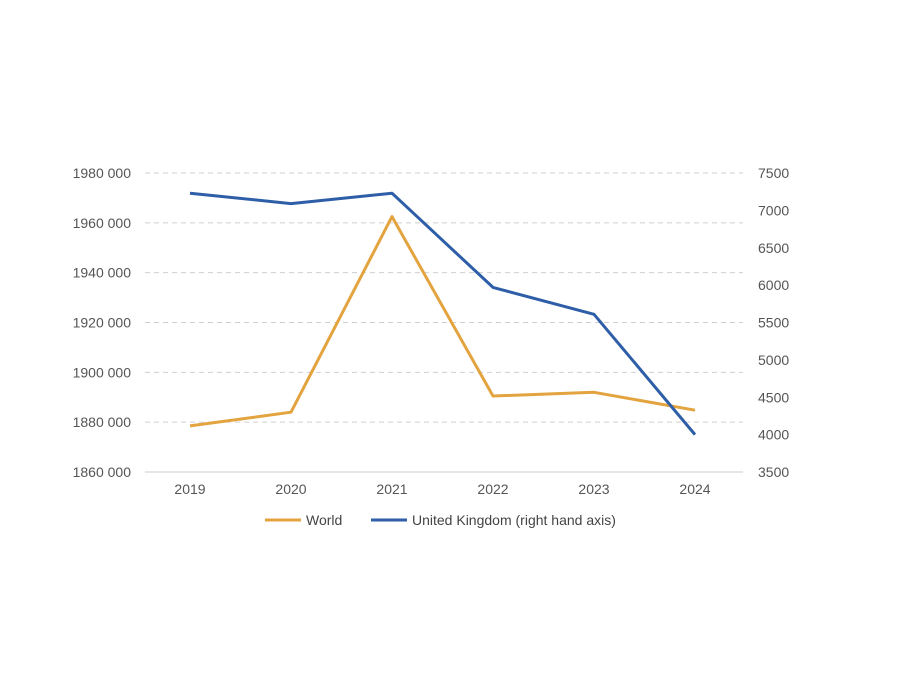  I want to click on legend: World United Kingdom (right hand axis), so click(440, 520).